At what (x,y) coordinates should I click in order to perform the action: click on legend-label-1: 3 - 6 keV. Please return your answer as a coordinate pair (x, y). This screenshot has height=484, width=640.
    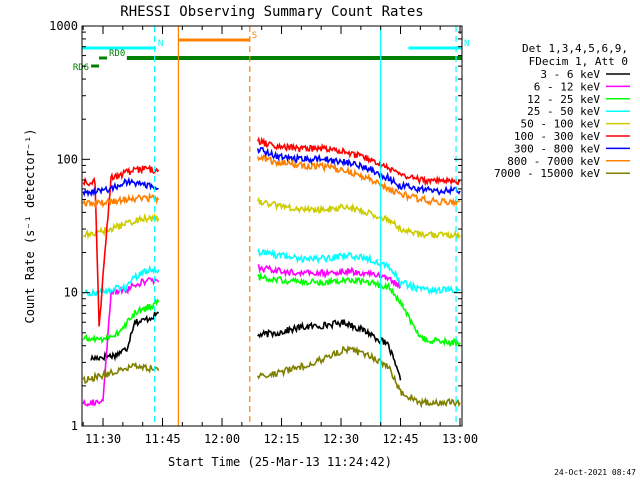
    Looking at the image, I should click on (570, 74).